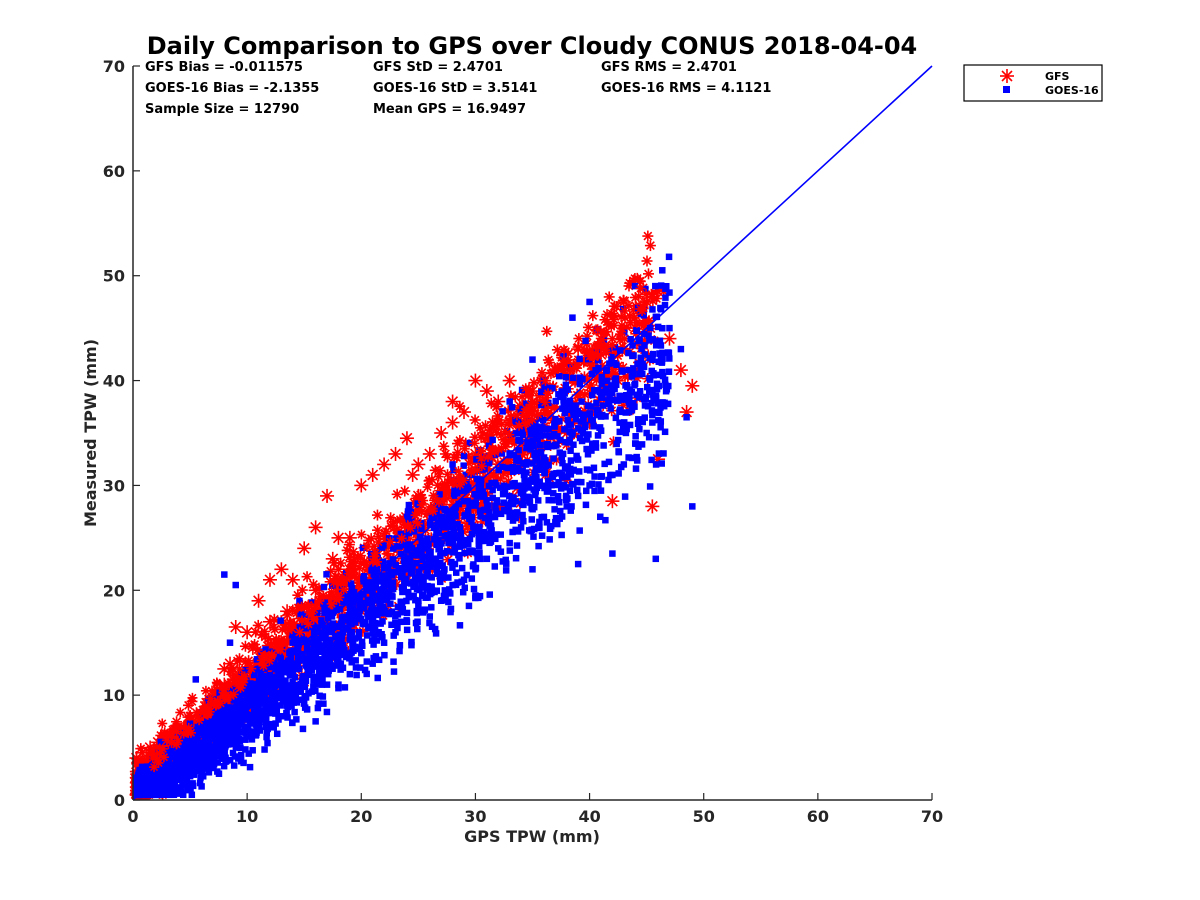  I want to click on x-tick-label: 0, so click(132, 816).